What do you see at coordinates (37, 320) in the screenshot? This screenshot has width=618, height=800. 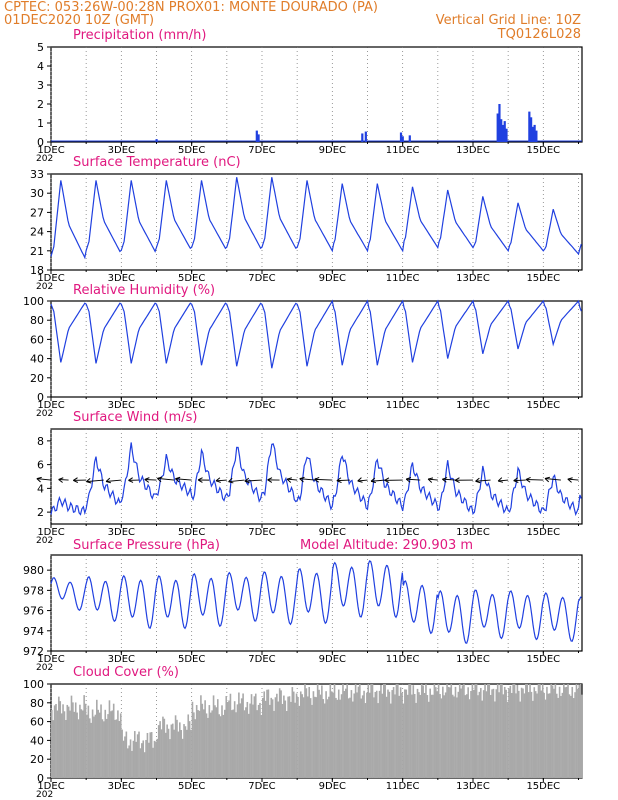 I see `y-tick-label: 80` at bounding box center [37, 320].